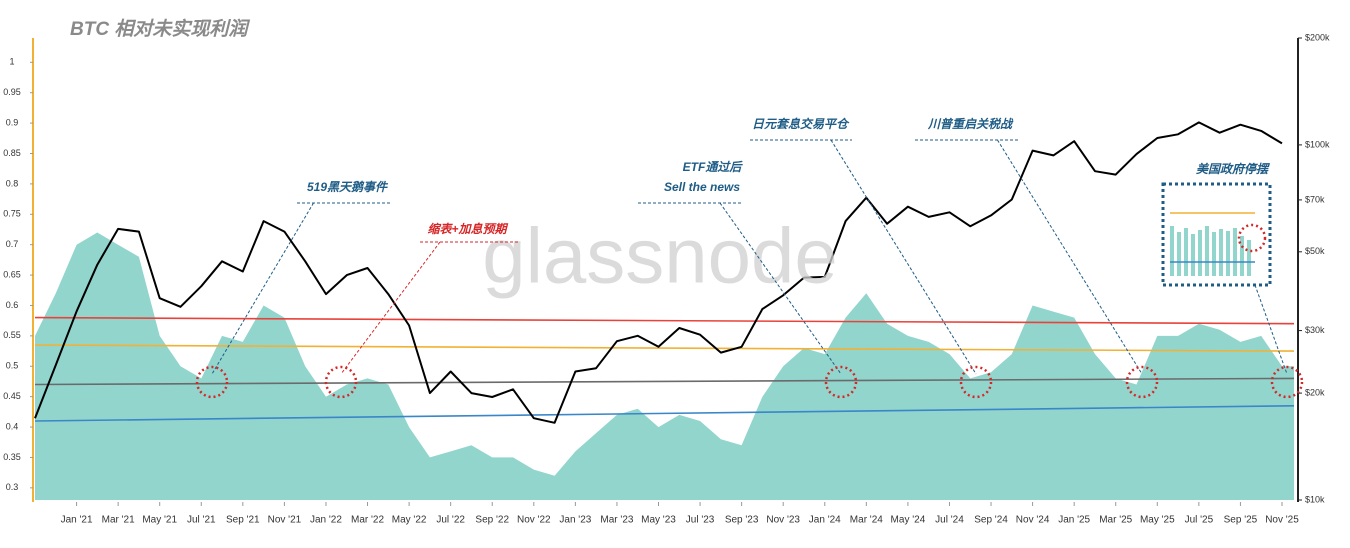  Describe the element at coordinates (12, 396) in the screenshot. I see `y-tick-label: 0.45` at that location.